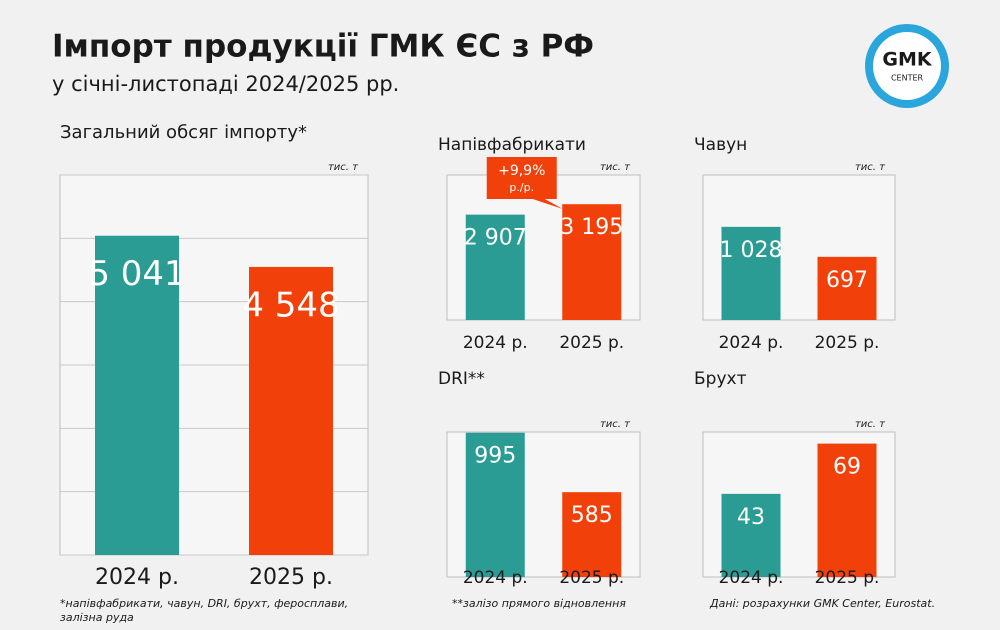 Image resolution: width=1000 pixels, height=630 pixels. I want to click on annotation-callout, so click(524, 183).